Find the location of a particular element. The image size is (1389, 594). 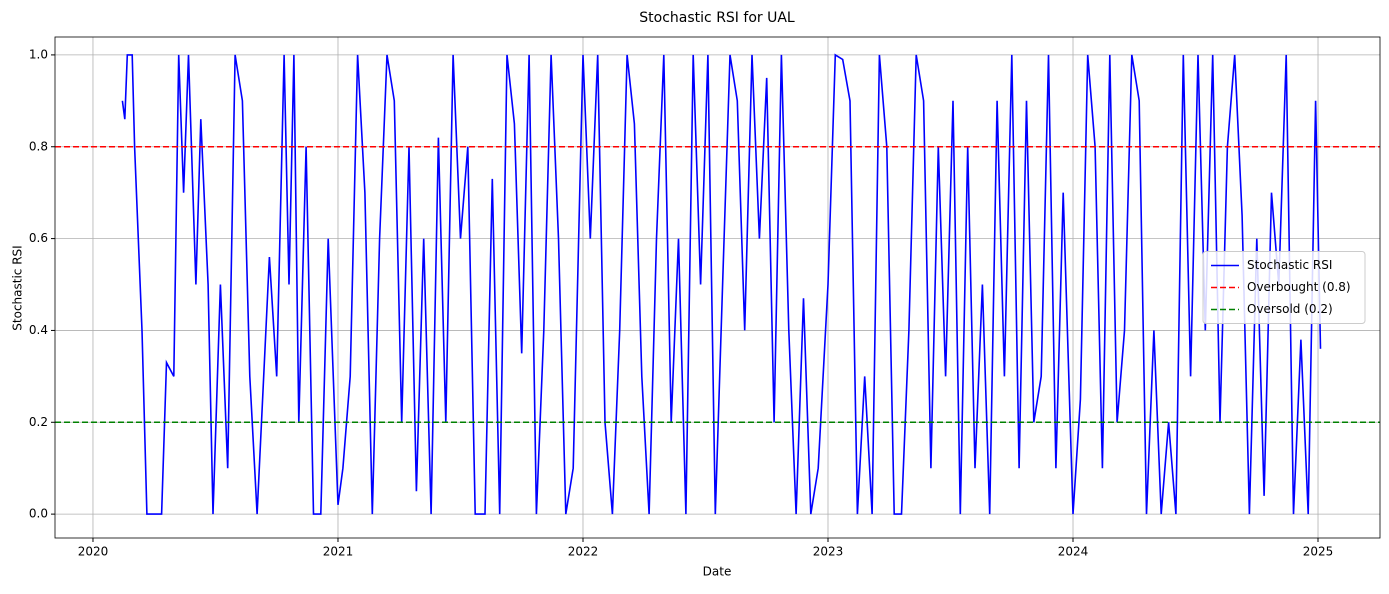

y-tick-label: 0.8 is located at coordinates (38, 146).